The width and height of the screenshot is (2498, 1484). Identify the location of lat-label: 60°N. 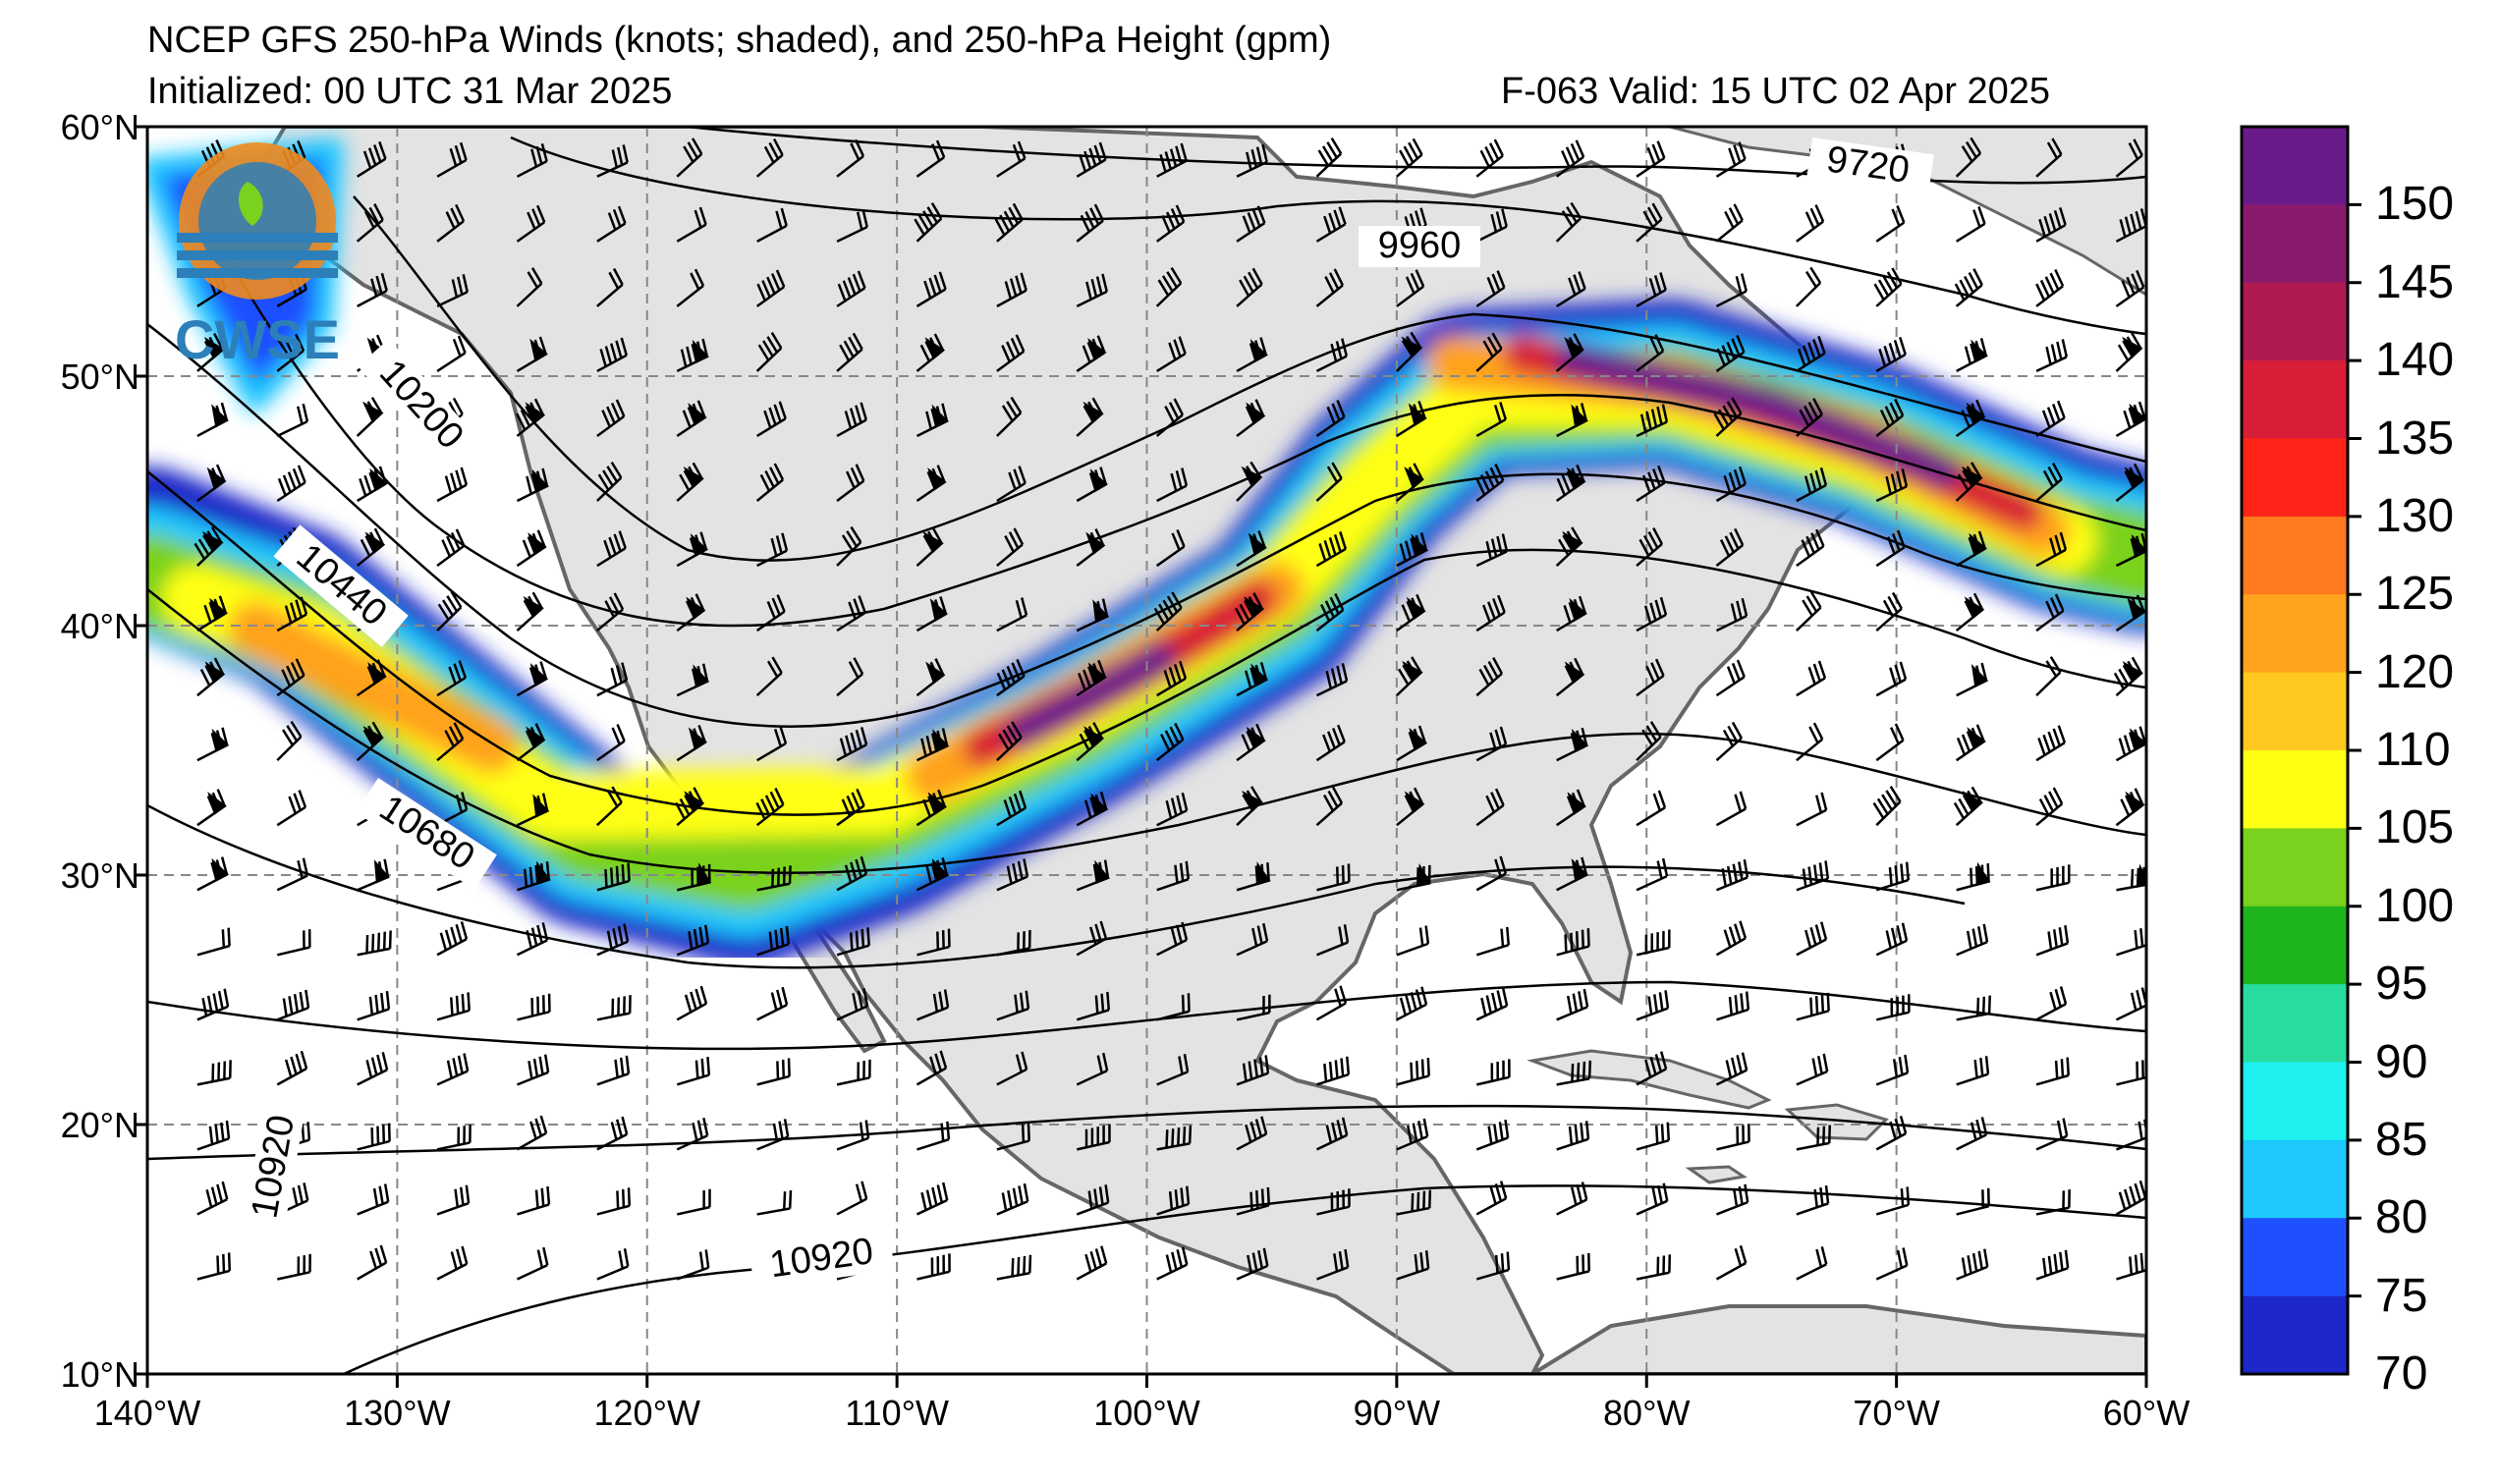
(99, 127).